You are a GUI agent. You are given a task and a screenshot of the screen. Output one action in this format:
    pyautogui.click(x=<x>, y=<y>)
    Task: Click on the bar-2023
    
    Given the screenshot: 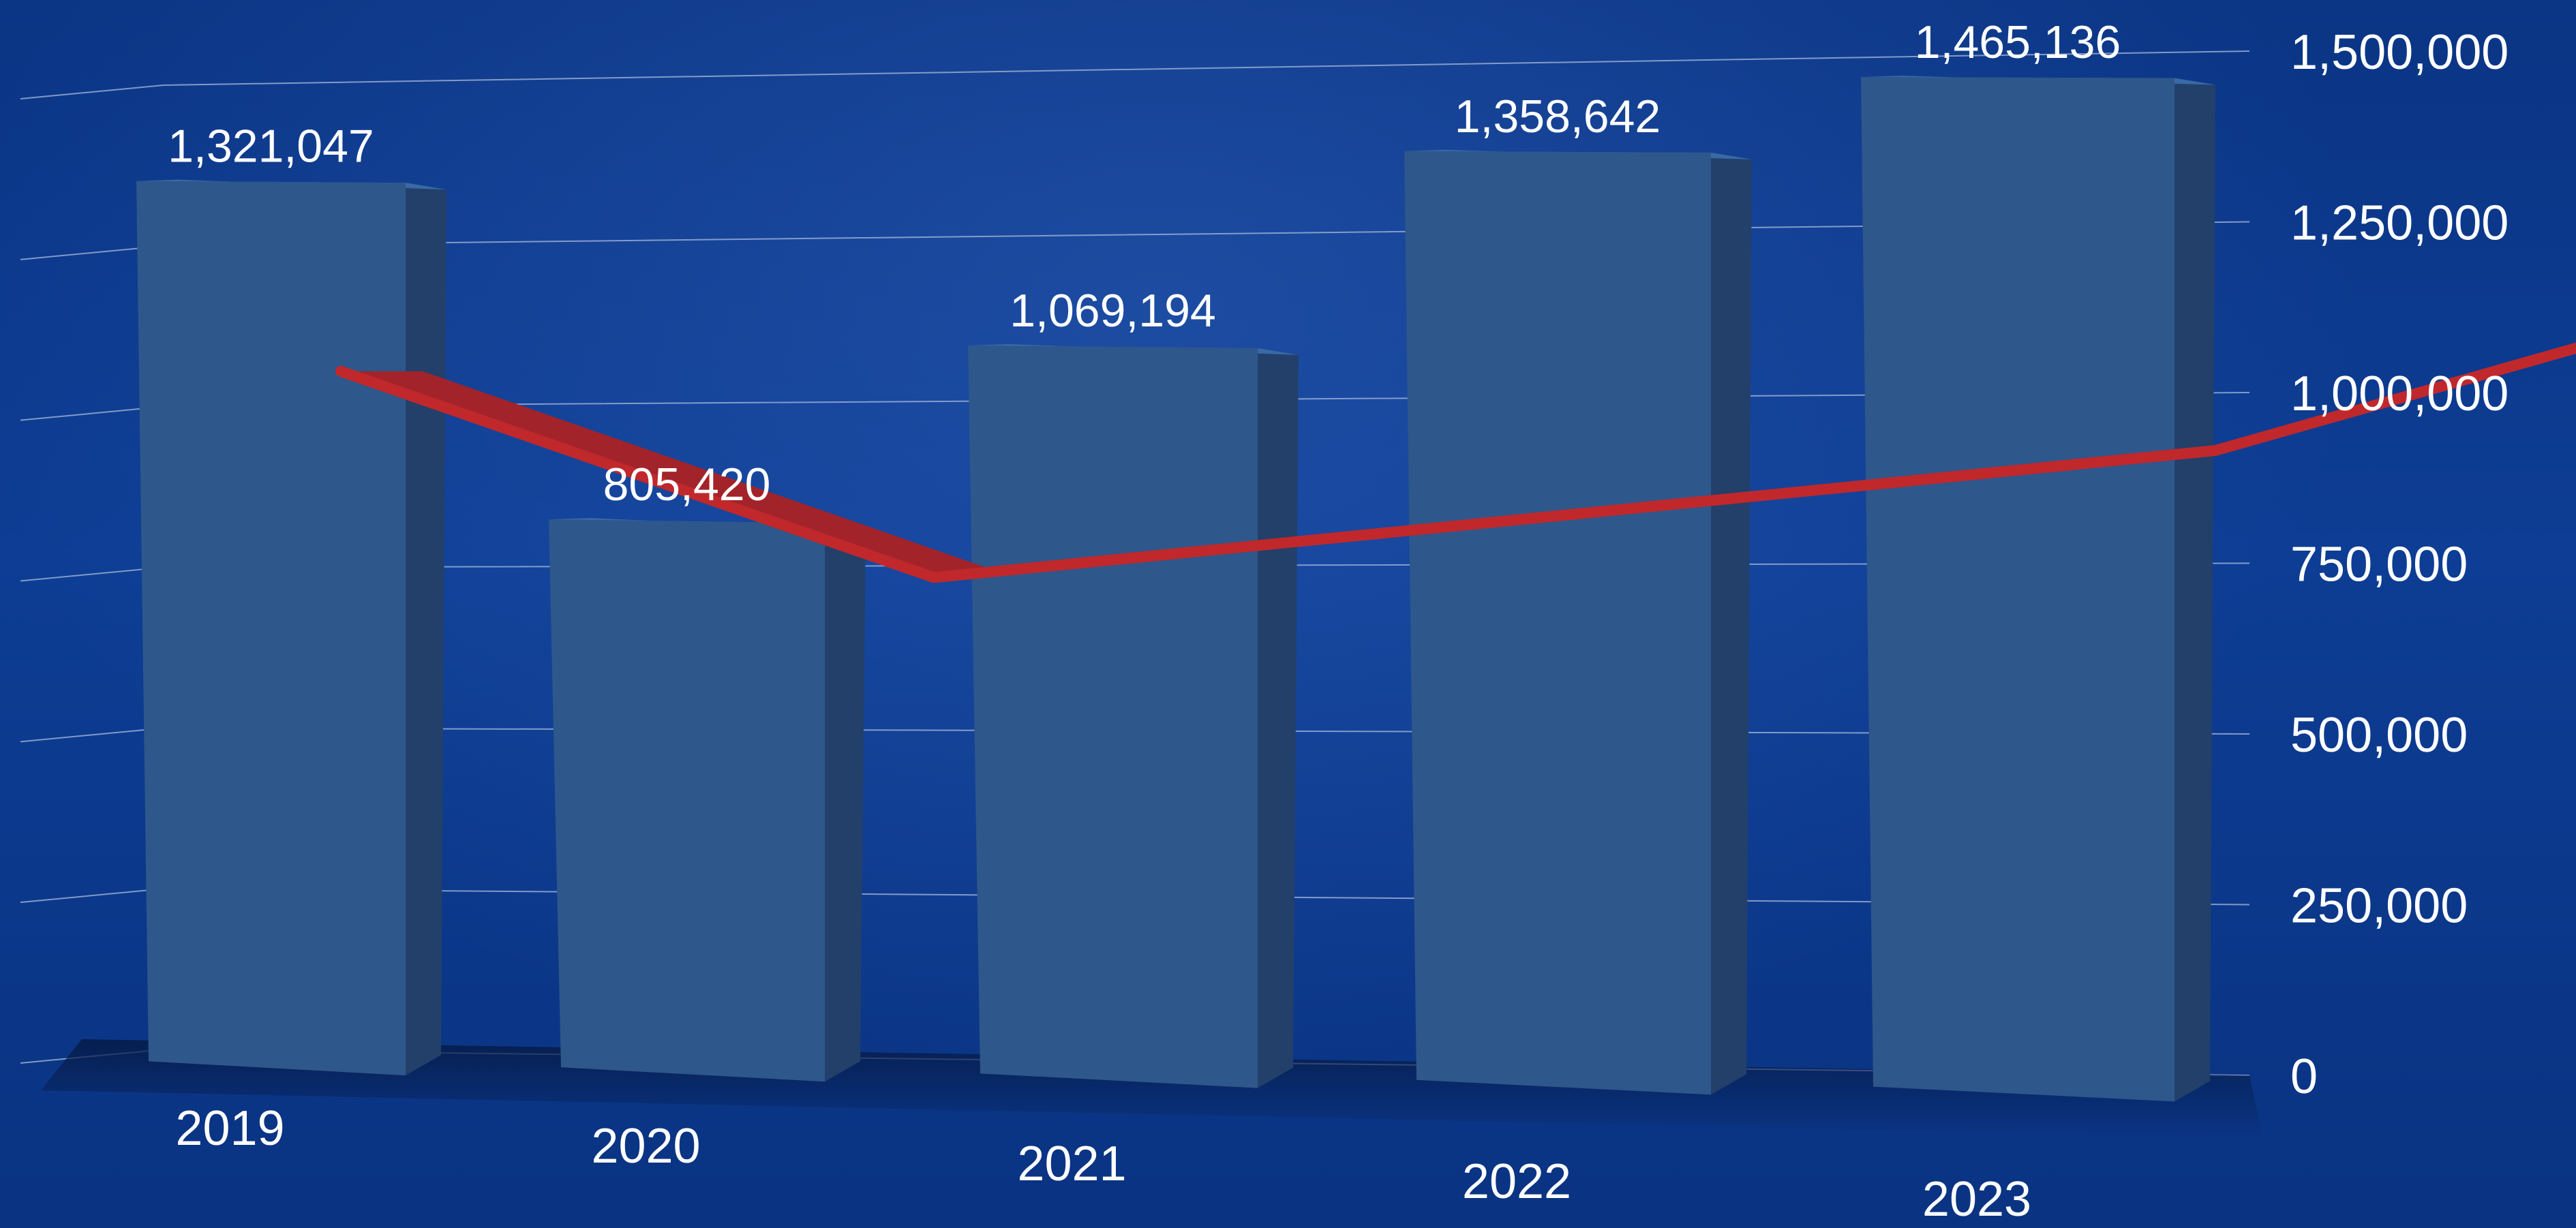 What is the action you would take?
    pyautogui.click(x=2038, y=589)
    